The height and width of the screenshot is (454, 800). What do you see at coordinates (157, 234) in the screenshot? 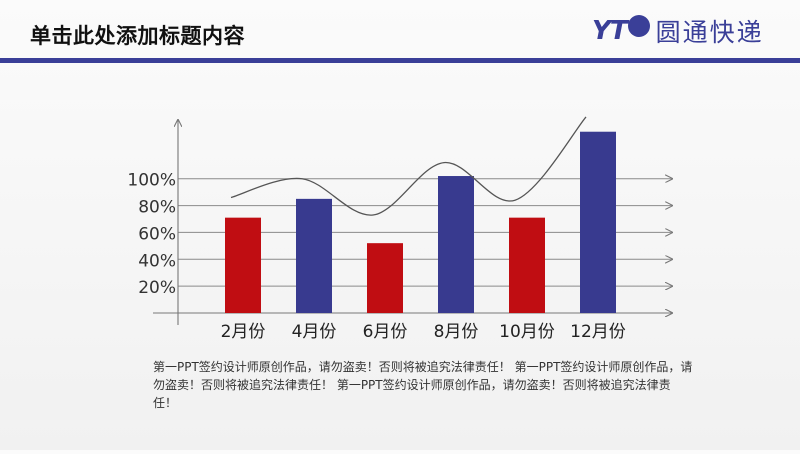
I see `y-tick-label: 60%` at bounding box center [157, 234].